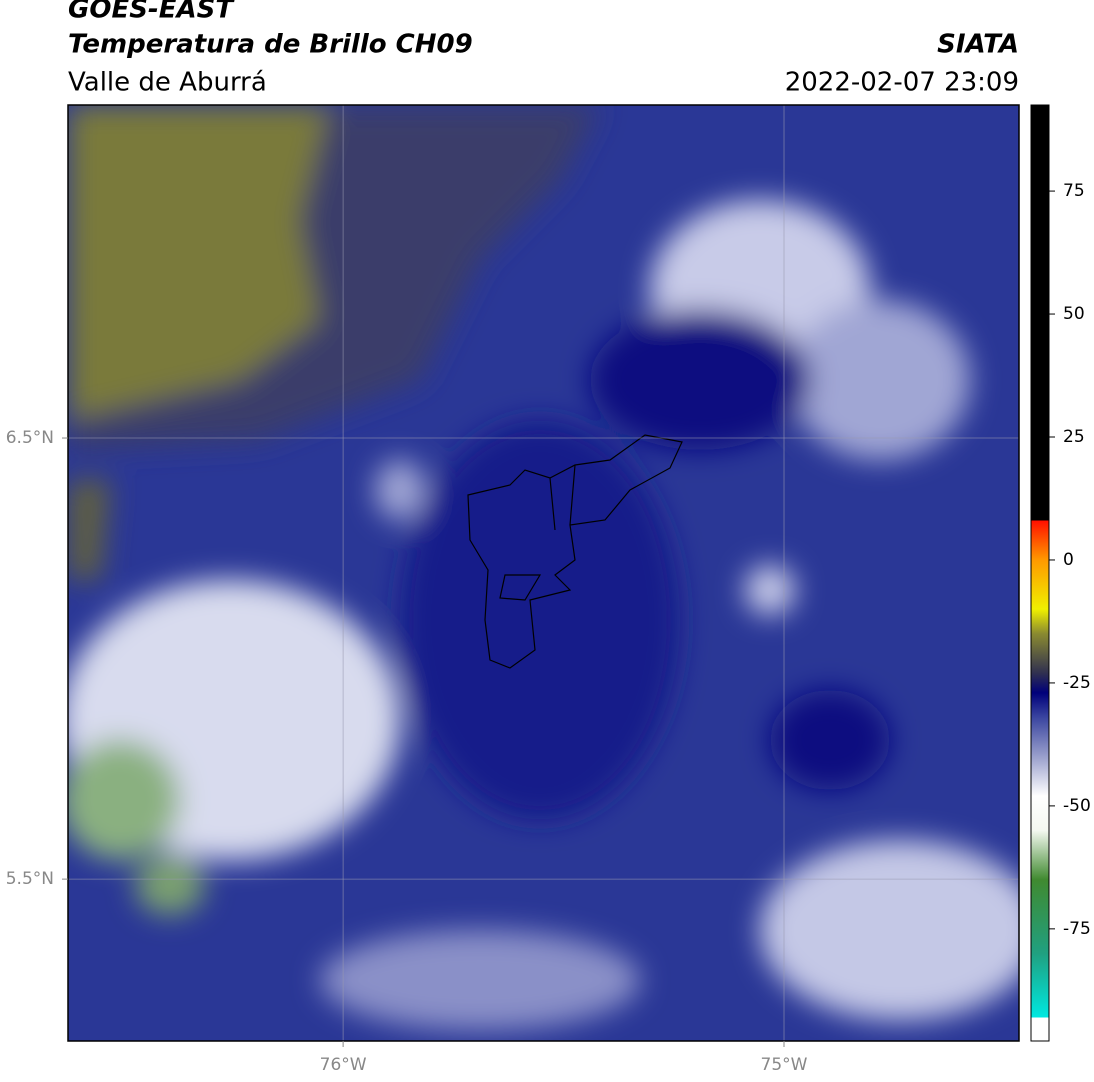 Image resolution: width=1094 pixels, height=1082 pixels. I want to click on y-tick-label: 6.5°N, so click(30, 438).